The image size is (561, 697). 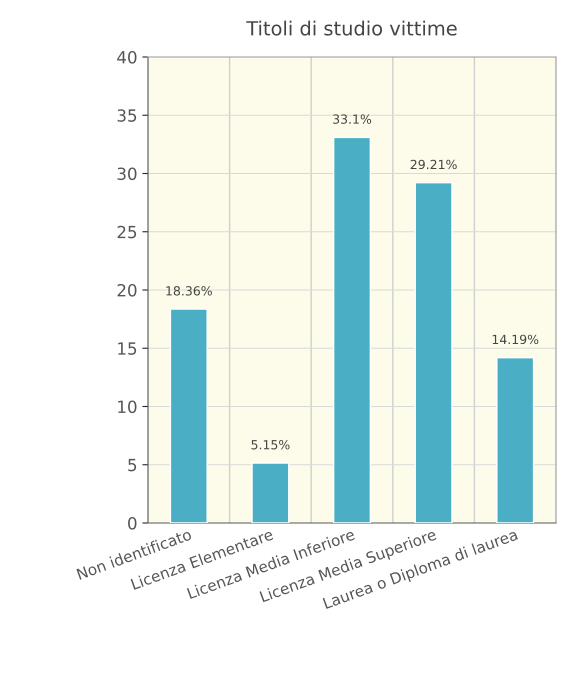 I want to click on chart-title: Titoli di studio vittime, so click(x=351, y=28).